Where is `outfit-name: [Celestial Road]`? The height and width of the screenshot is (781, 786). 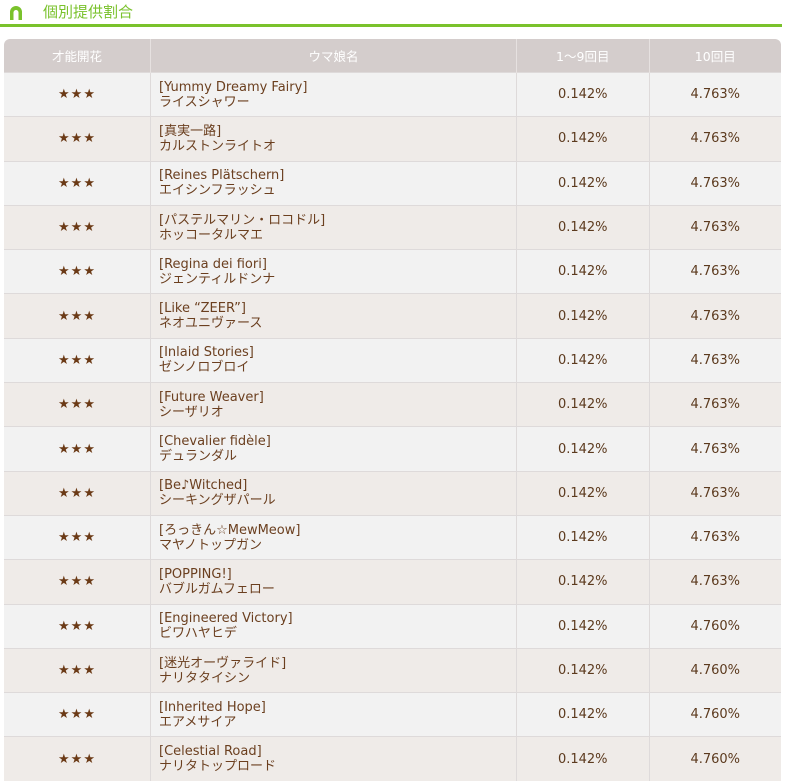 outfit-name: [Celestial Road] is located at coordinates (210, 752).